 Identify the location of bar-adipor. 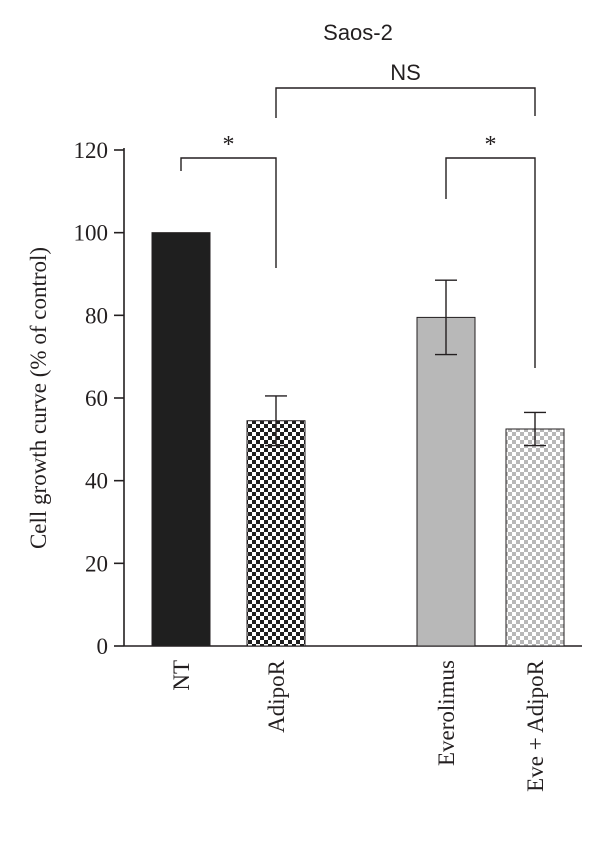
(276, 533).